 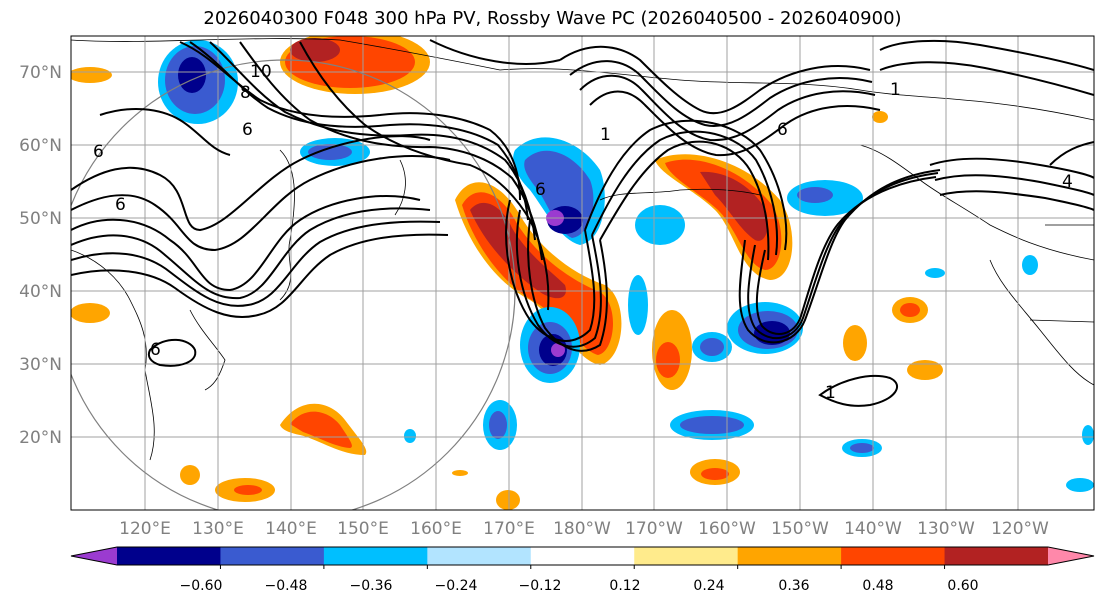 I want to click on lon-label: 130°W, so click(x=946, y=529).